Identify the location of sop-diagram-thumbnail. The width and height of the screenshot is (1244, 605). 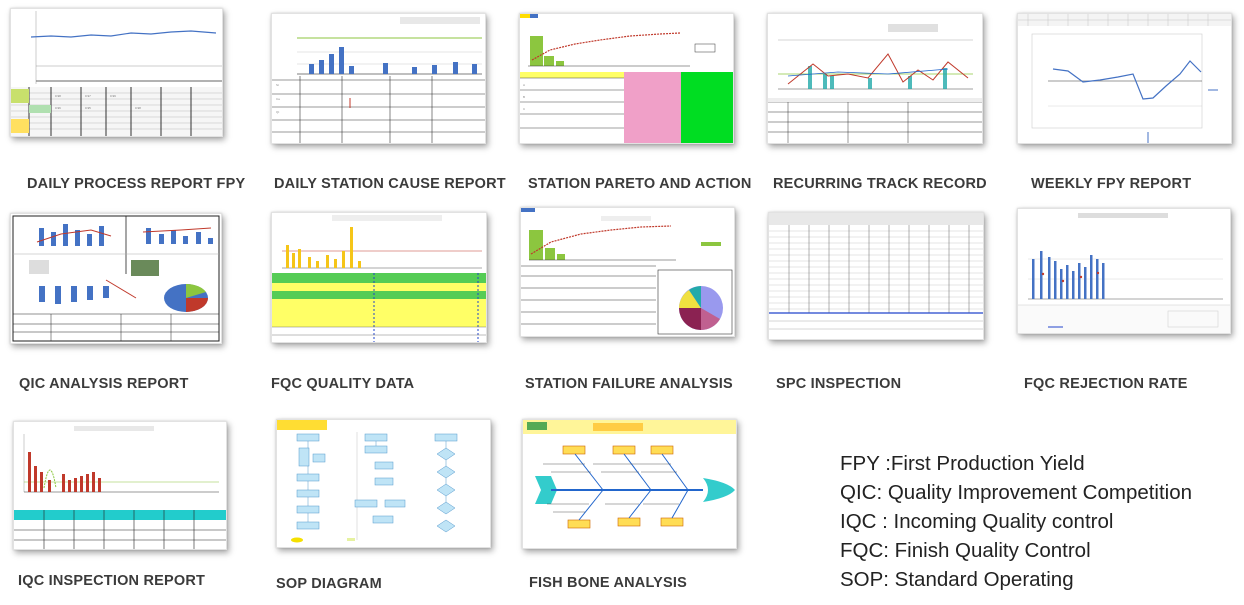
(383, 483).